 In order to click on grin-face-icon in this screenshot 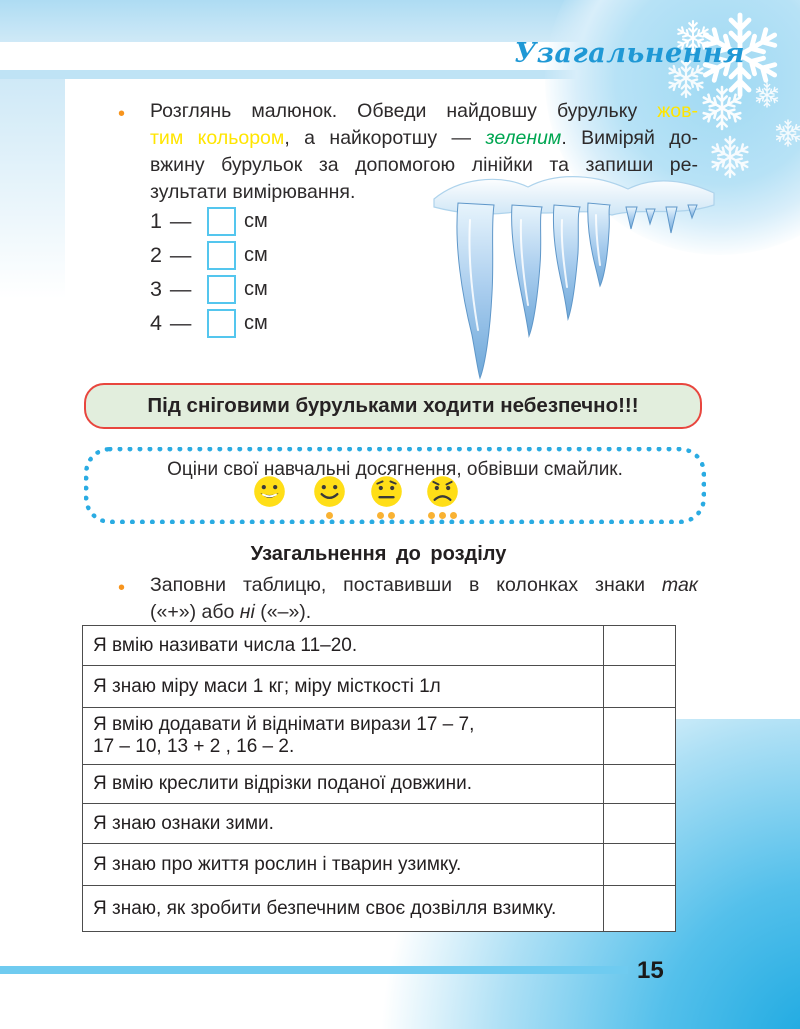, I will do `click(269, 497)`.